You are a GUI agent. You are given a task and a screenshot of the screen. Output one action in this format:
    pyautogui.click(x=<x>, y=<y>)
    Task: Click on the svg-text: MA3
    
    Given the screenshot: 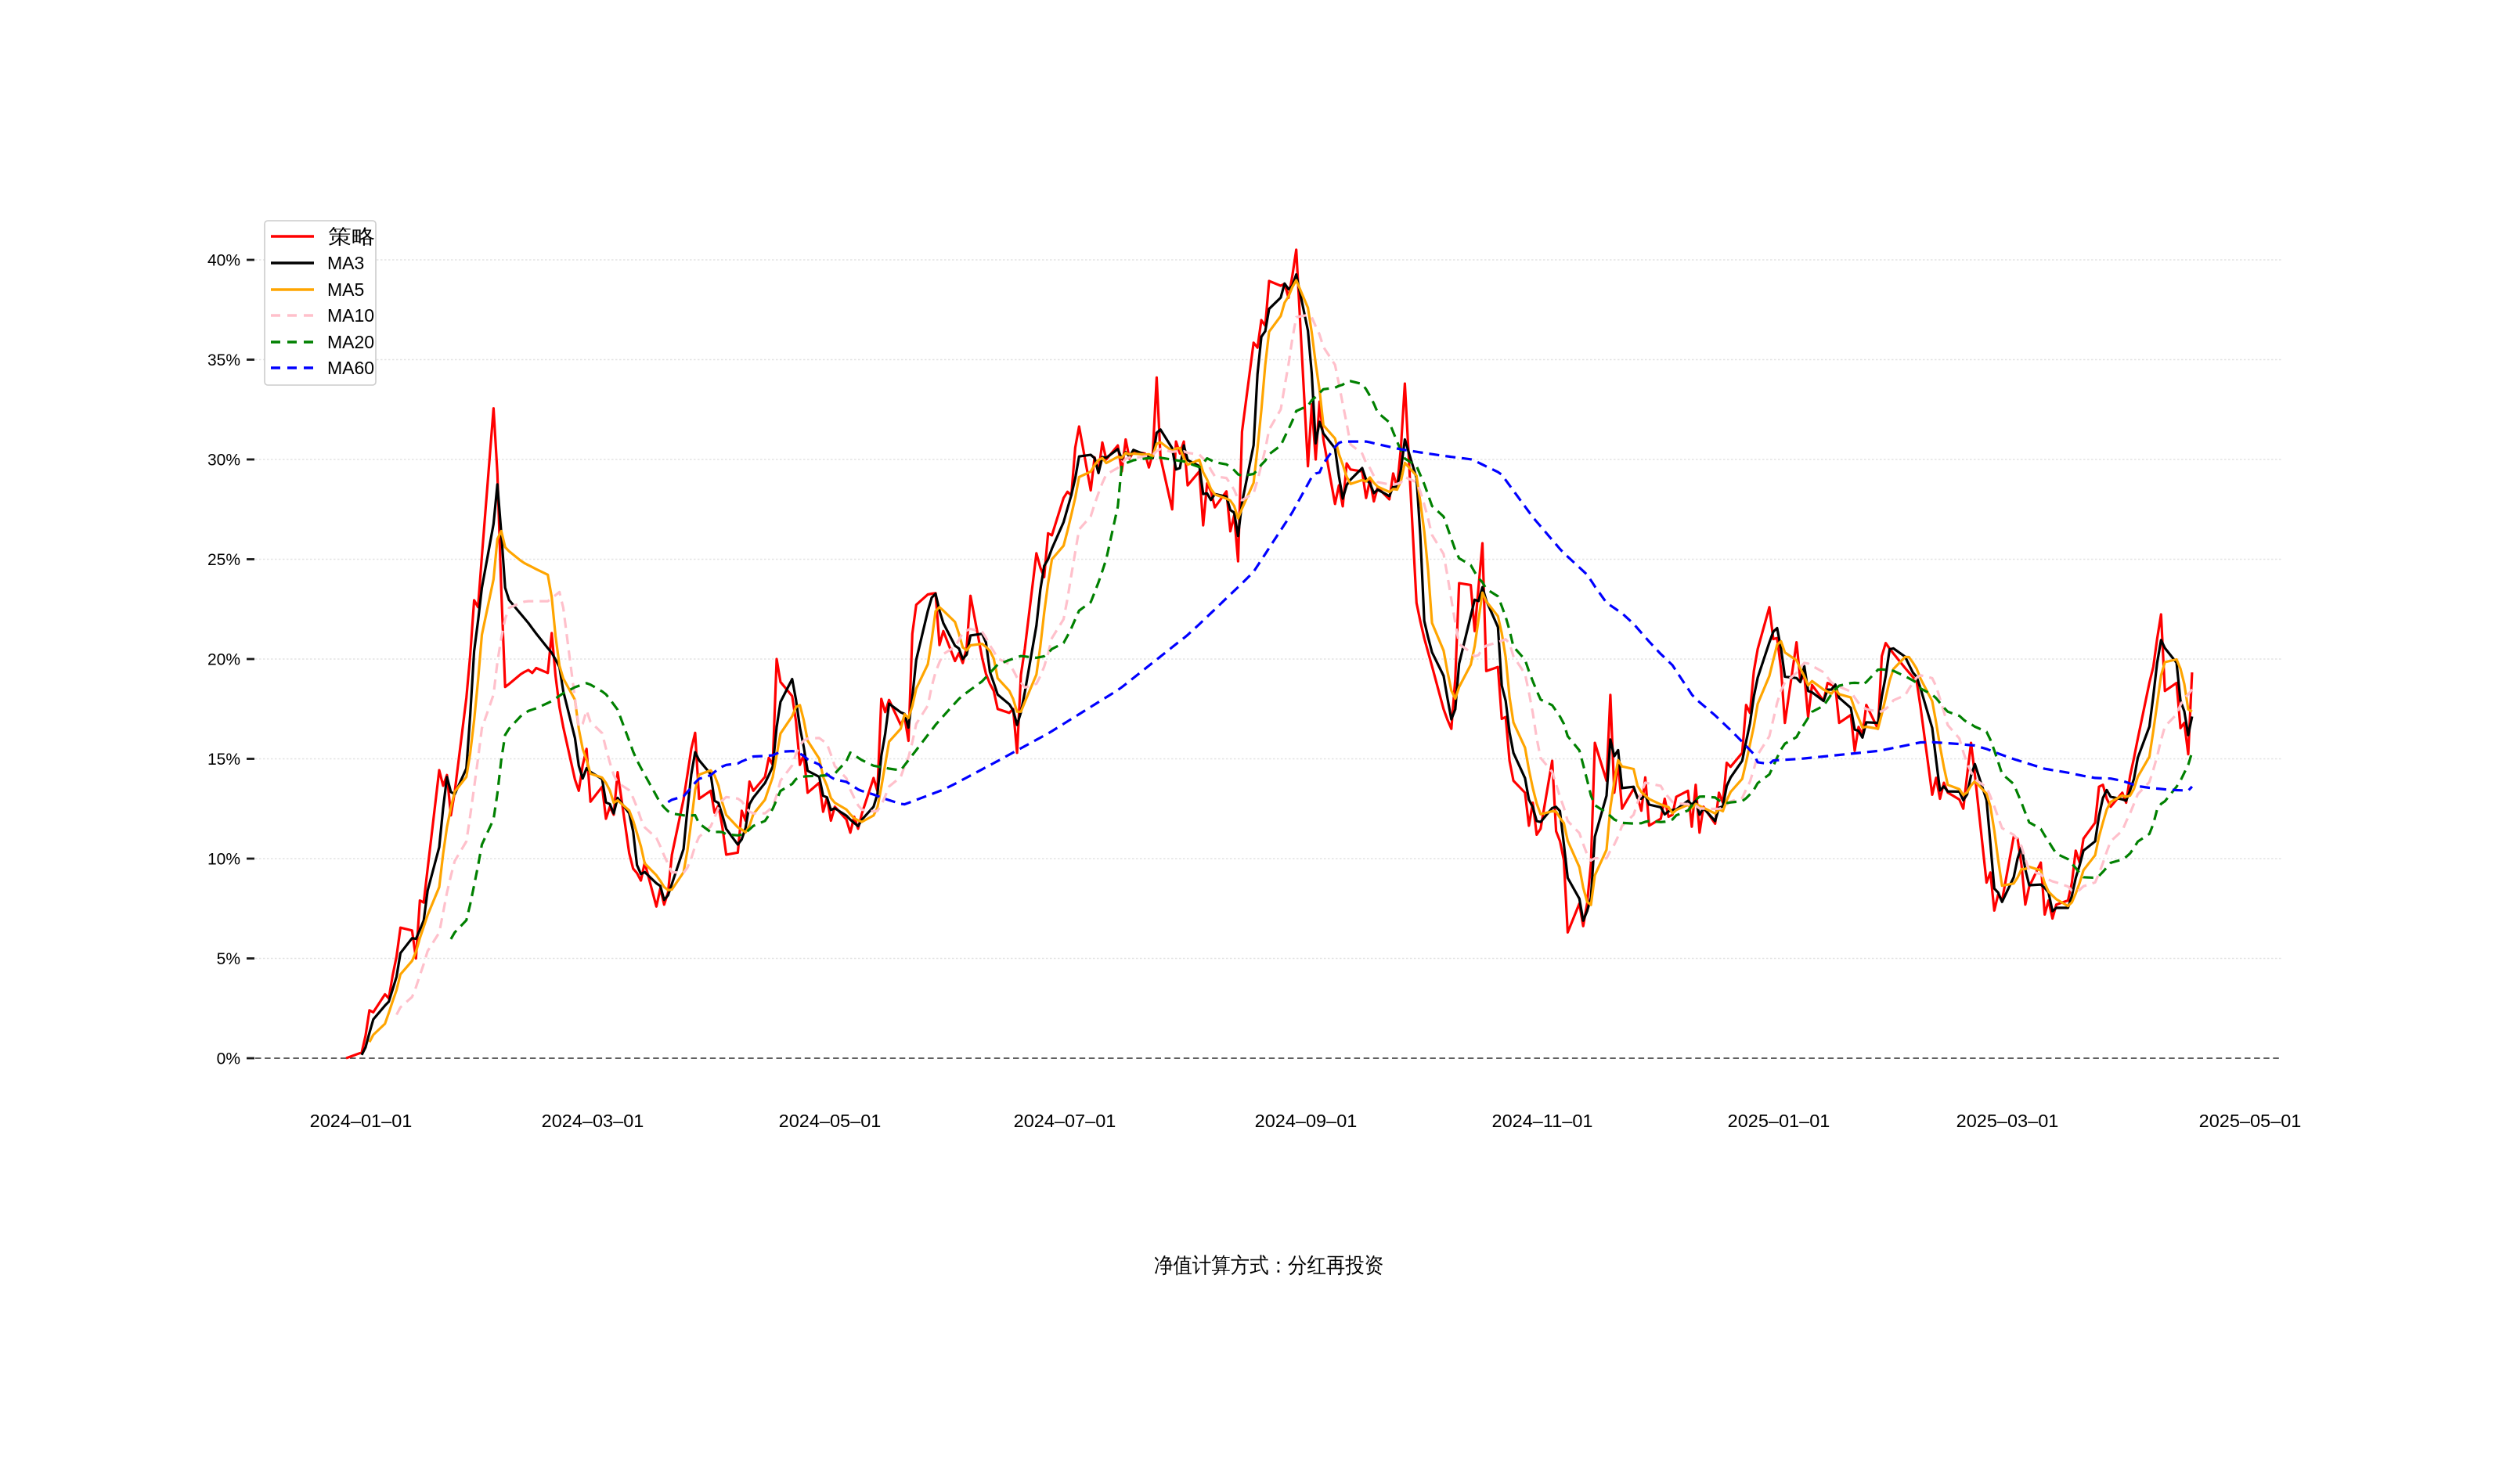 What is the action you would take?
    pyautogui.click(x=345, y=263)
    